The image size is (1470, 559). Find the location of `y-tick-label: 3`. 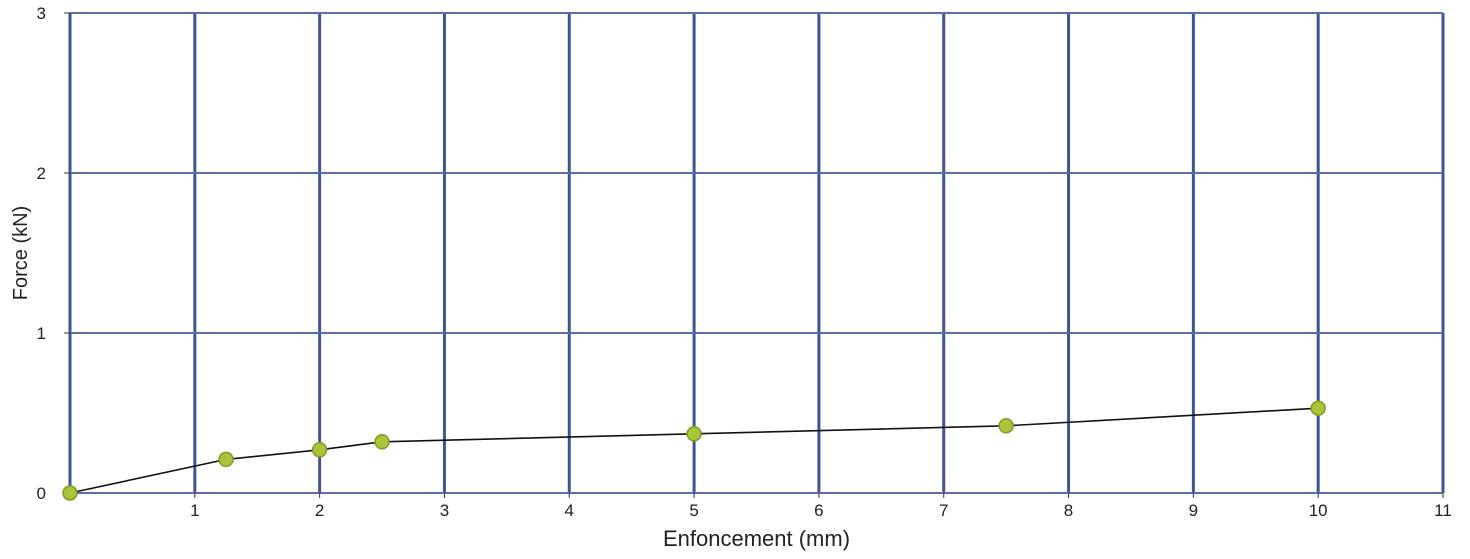

y-tick-label: 3 is located at coordinates (41, 13).